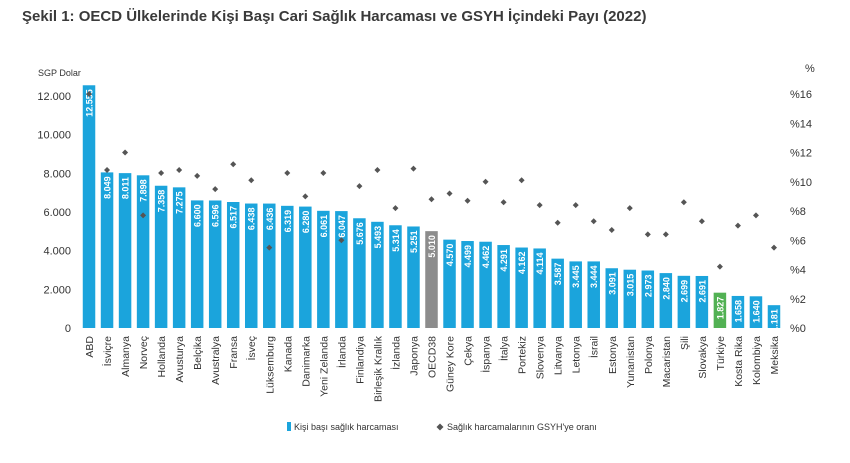 Image resolution: width=850 pixels, height=463 pixels. I want to click on bar-value-label: 7.275, so click(180, 202).